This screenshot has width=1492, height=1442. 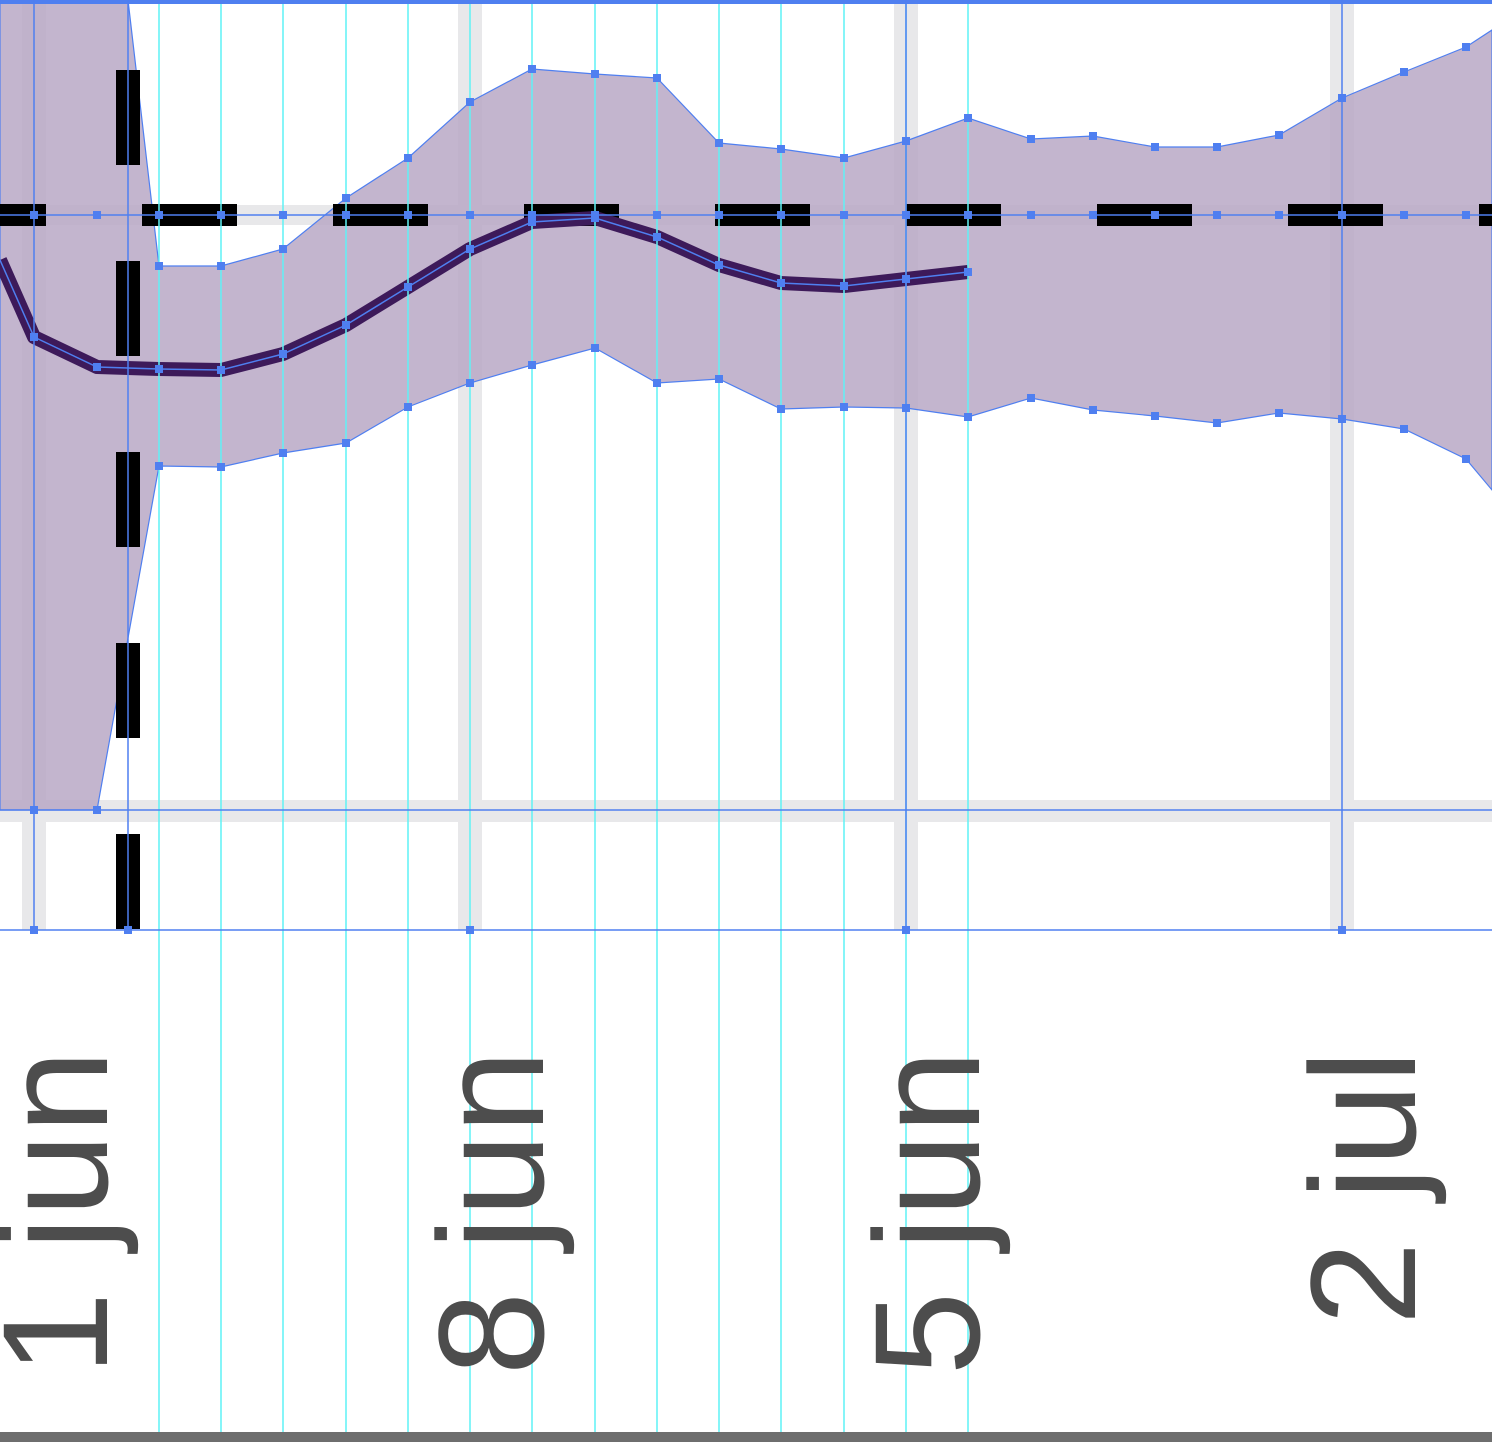 I want to click on date-label: 2 jul, so click(x=1363, y=1187).